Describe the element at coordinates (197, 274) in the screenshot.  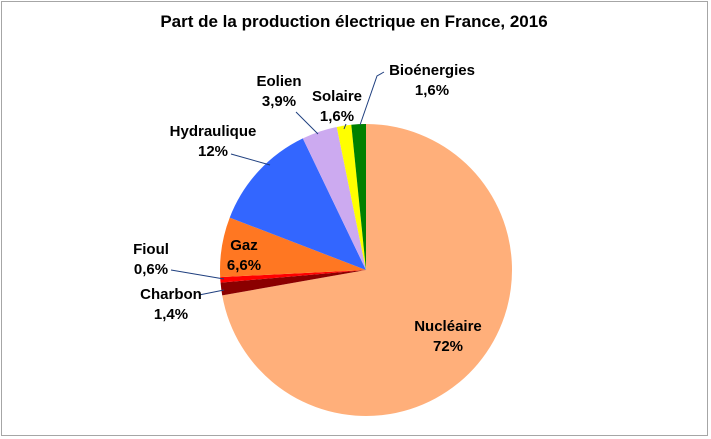
I see `leader-line-fioul` at that location.